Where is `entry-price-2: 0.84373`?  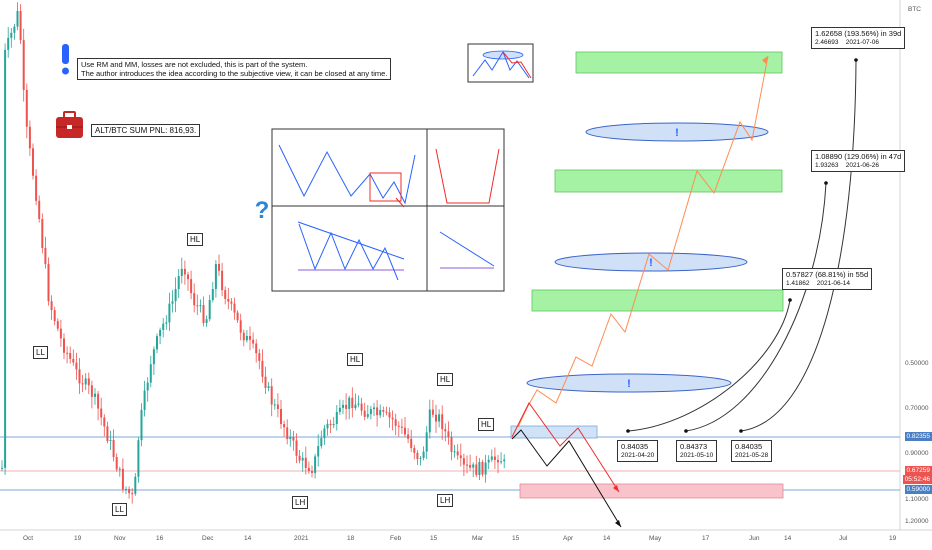 entry-price-2: 0.84373 is located at coordinates (694, 446).